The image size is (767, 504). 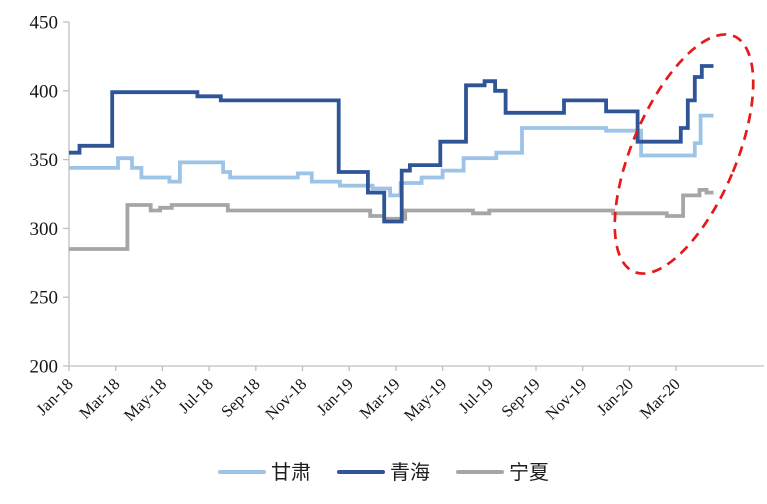 What do you see at coordinates (684, 154) in the screenshot?
I see `highlight-ellipse` at bounding box center [684, 154].